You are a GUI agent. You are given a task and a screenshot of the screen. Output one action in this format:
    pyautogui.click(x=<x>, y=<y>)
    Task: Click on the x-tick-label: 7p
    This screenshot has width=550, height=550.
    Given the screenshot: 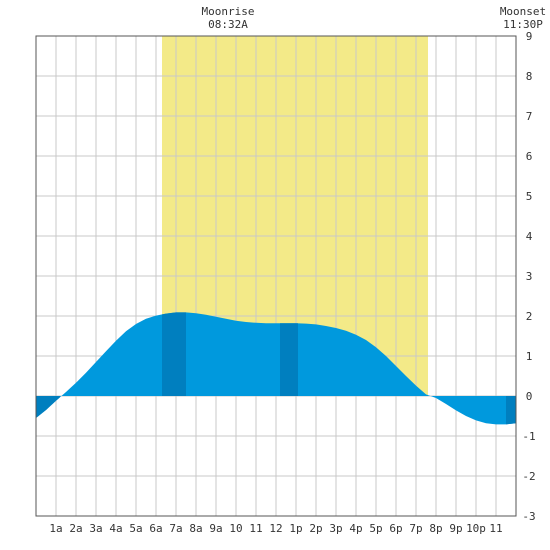 What is the action you would take?
    pyautogui.click(x=415, y=528)
    